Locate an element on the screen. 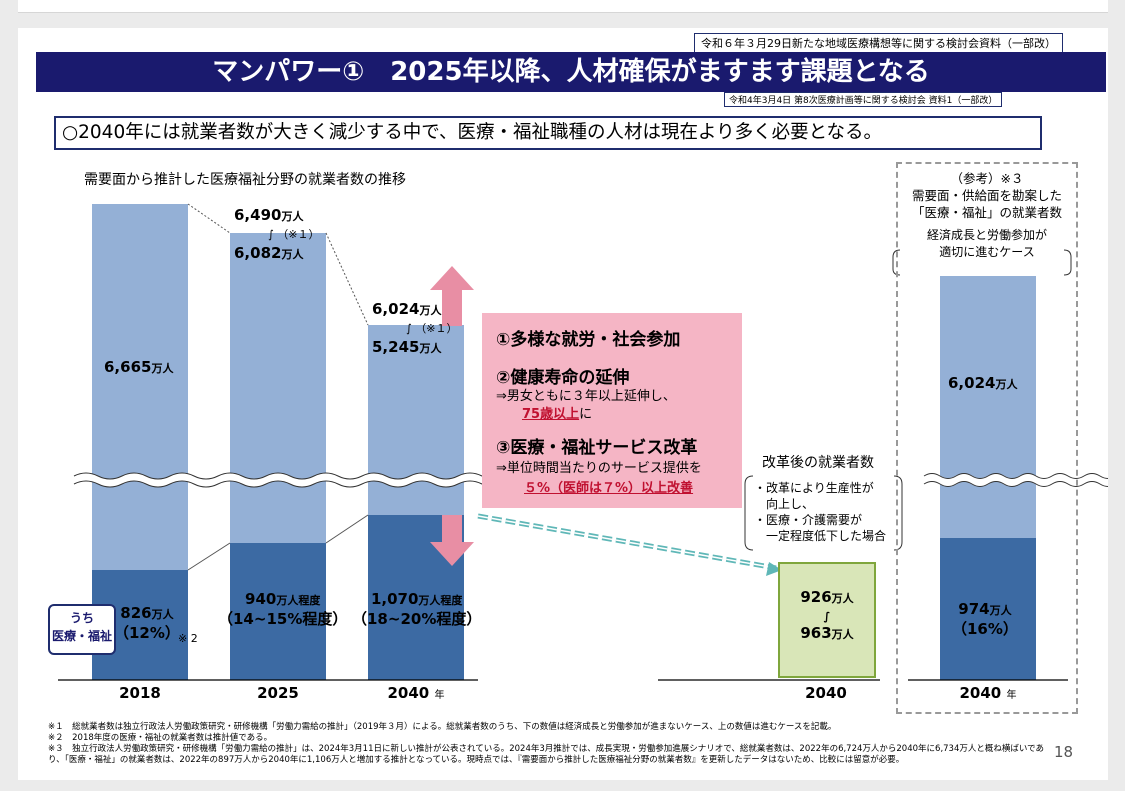 This screenshot has height=791, width=1125. label-2025-welfare: 940万人程度 （14~15%程度） is located at coordinates (283, 609).